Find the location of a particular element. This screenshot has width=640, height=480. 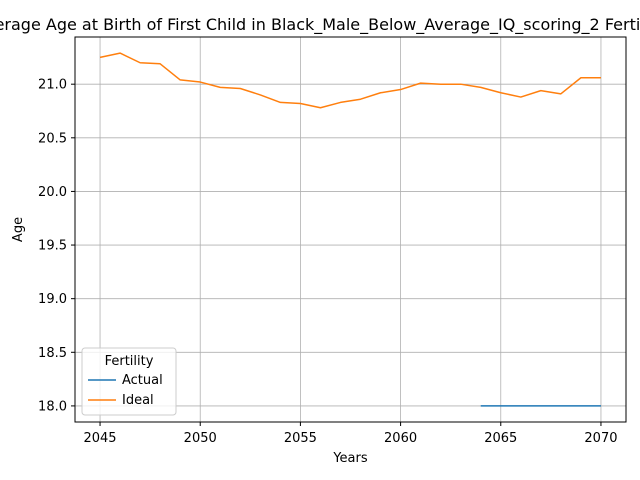

x-tick-label: 2065 is located at coordinates (500, 438).